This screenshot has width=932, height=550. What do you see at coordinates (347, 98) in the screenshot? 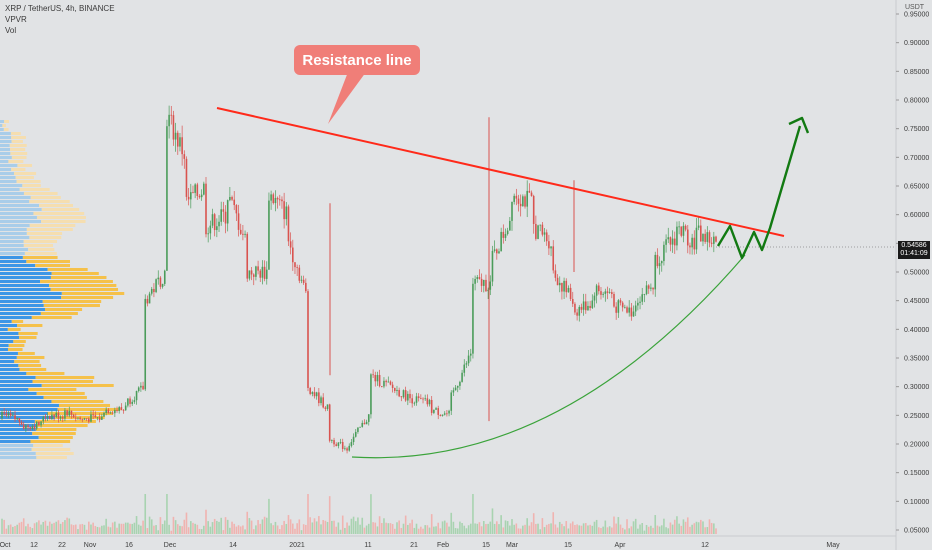
I see `annotation-pointer` at bounding box center [347, 98].